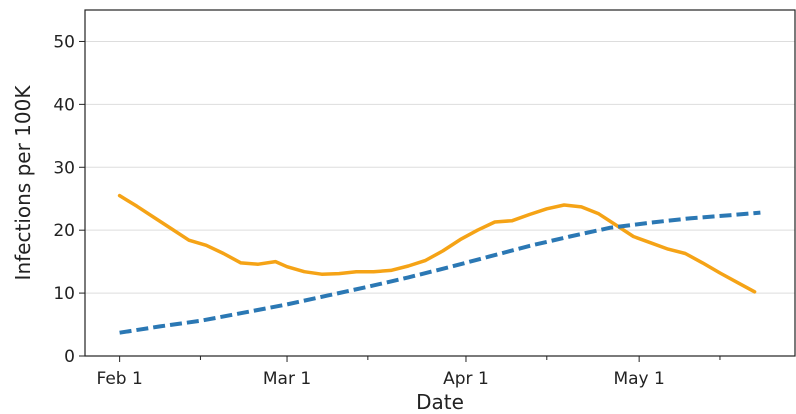  What do you see at coordinates (64, 168) in the screenshot?
I see `y-tick-label: 30` at bounding box center [64, 168].